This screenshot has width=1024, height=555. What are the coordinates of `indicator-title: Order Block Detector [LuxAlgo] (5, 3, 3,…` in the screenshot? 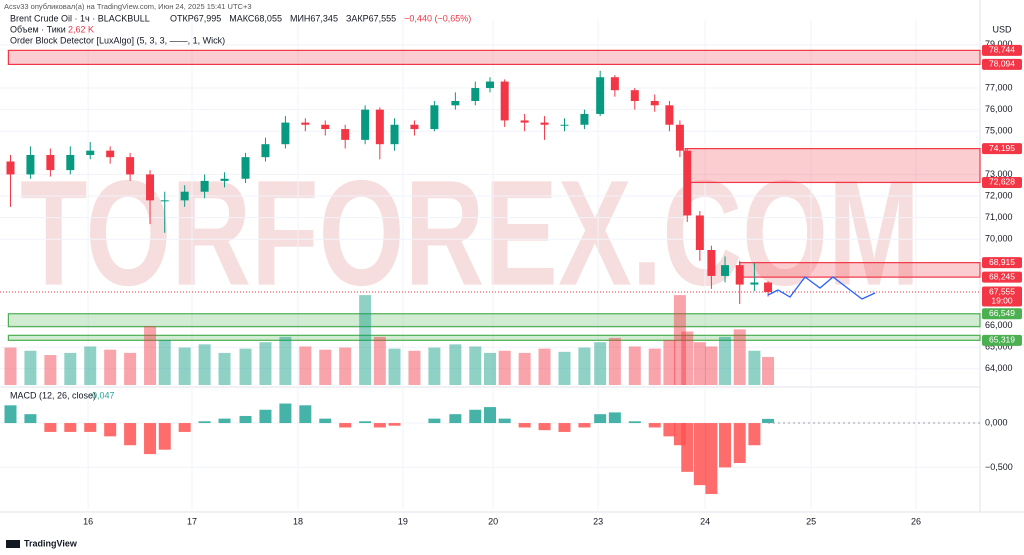 It's located at (117, 40).